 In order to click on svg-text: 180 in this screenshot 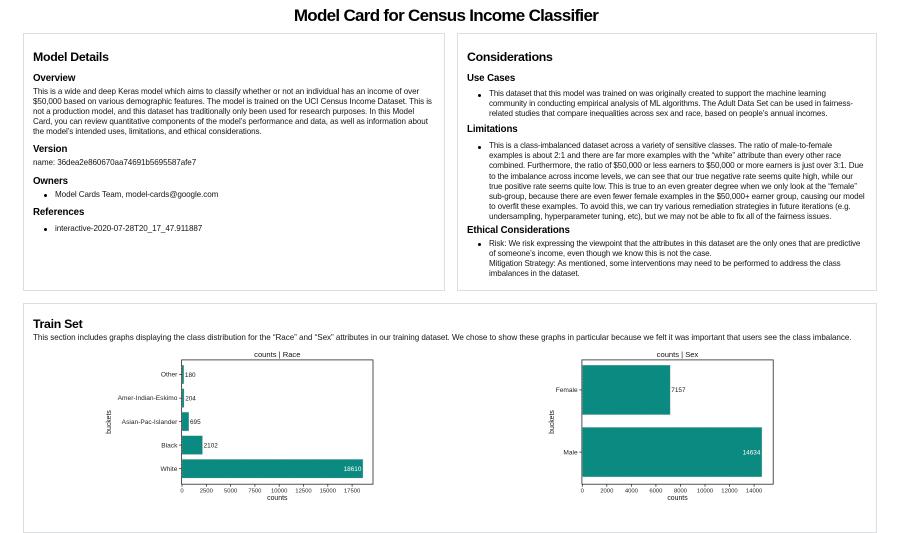, I will do `click(190, 375)`.